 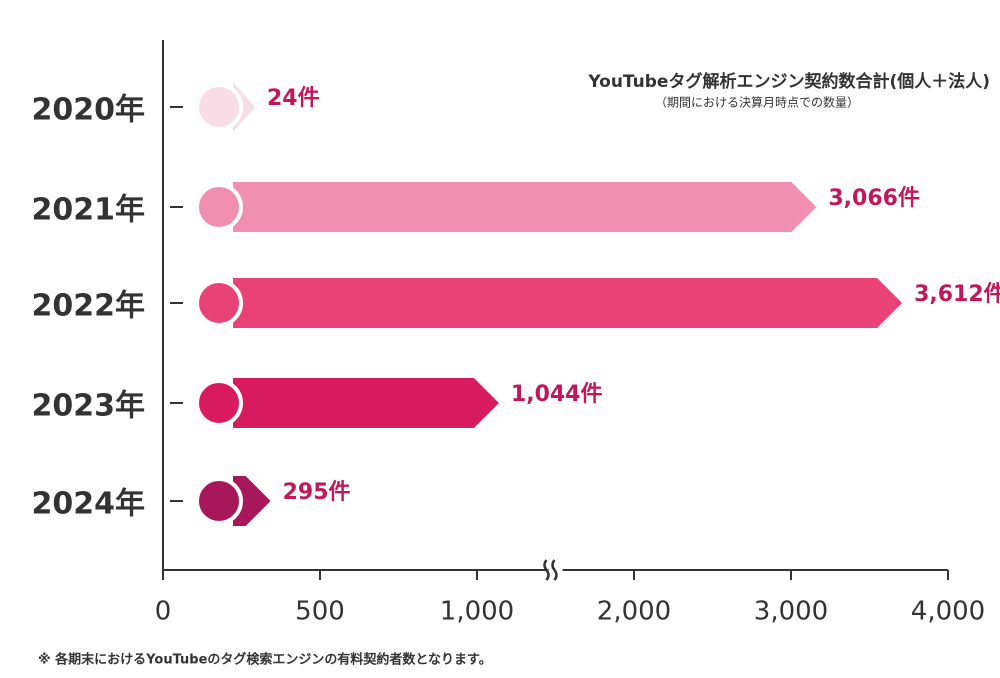 I want to click on y-tick-label: 2020年, so click(x=89, y=110).